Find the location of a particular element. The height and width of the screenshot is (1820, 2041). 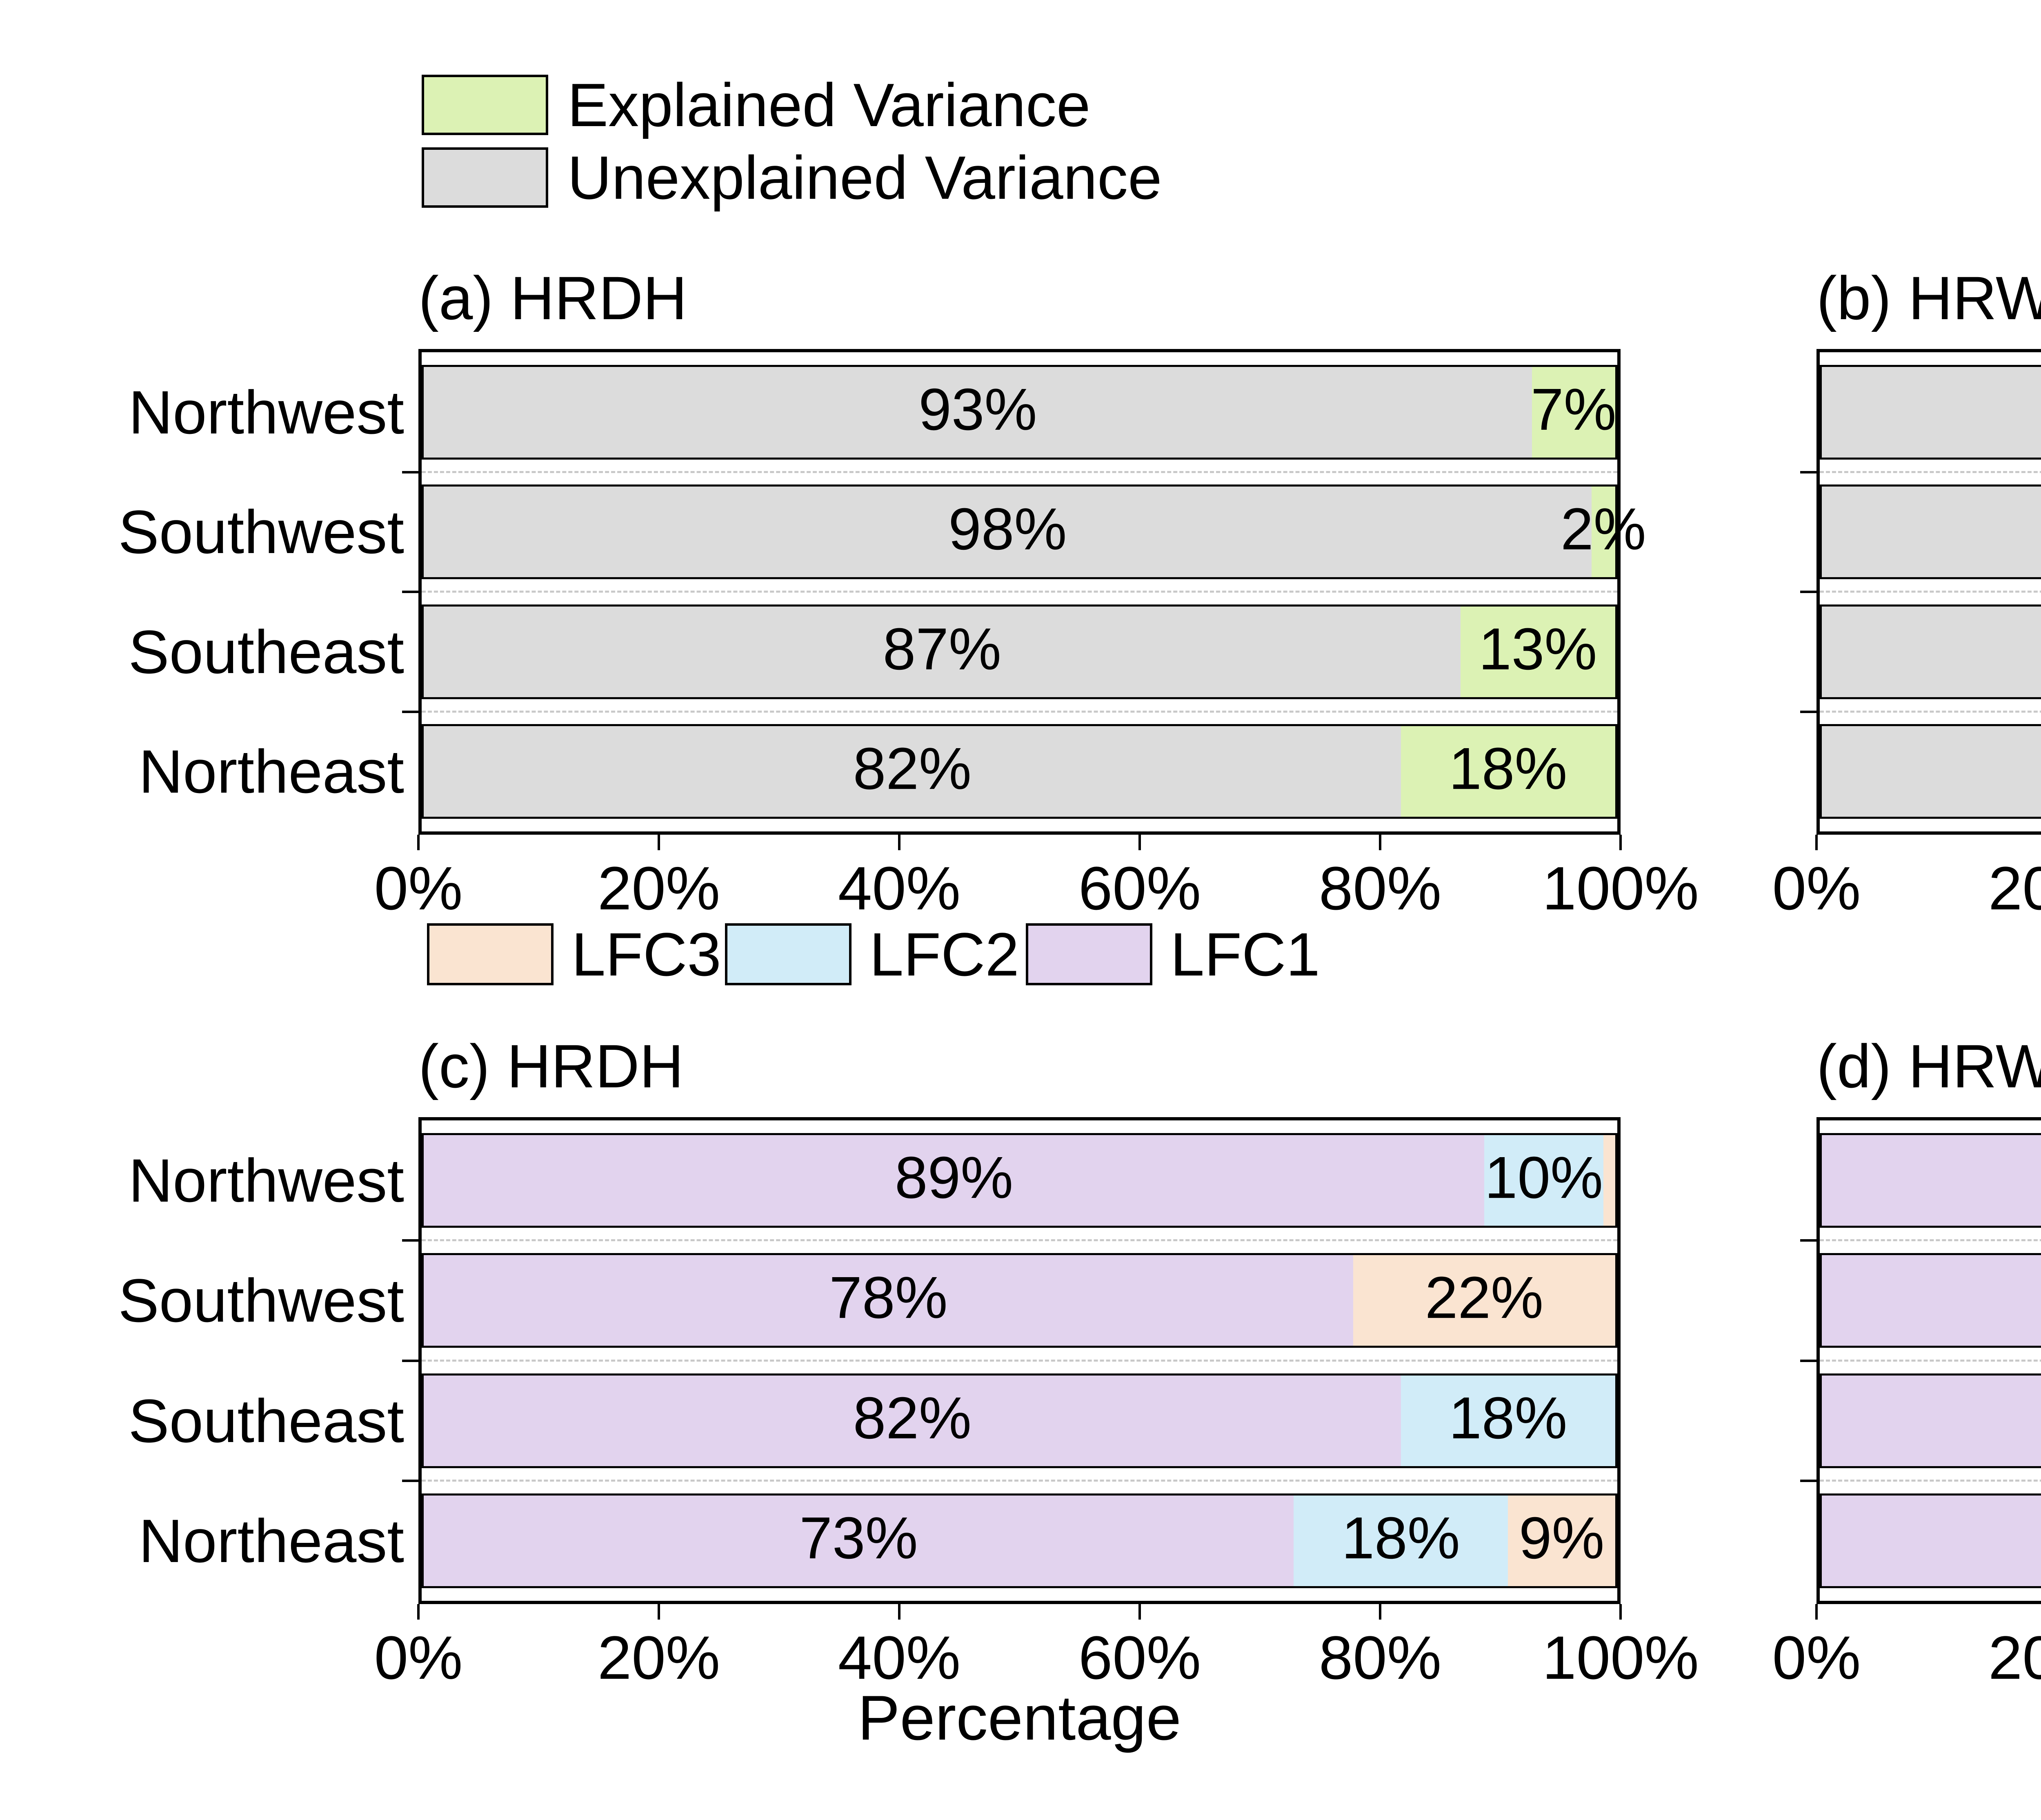

bar-row-northeast: 73% 18% 9% is located at coordinates (1020, 1541).